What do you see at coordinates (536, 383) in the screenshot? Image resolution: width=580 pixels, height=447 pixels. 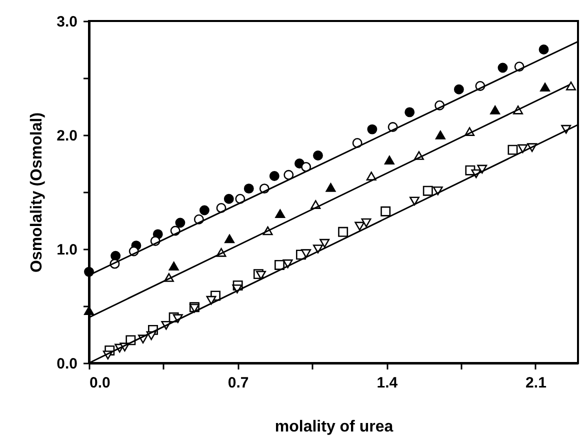 I see `x-tick-label: 2.1` at bounding box center [536, 383].